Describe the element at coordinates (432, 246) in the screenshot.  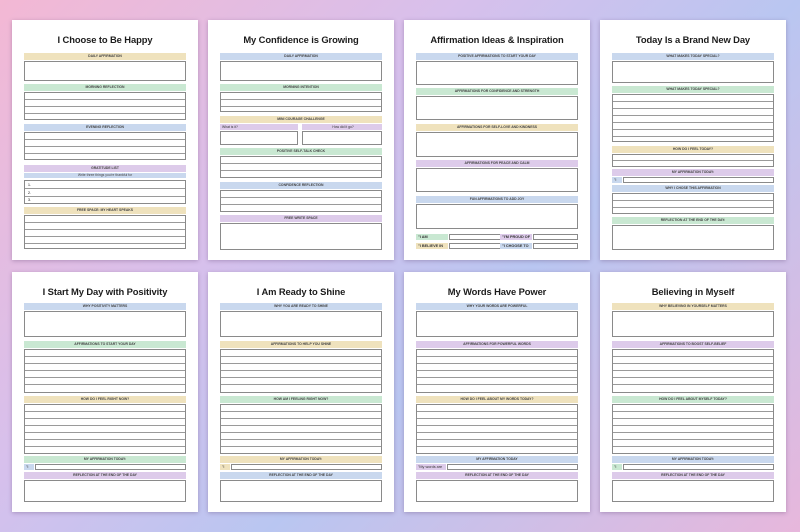
I see `prompt-believe: "I BELIEVE IN` at that location.